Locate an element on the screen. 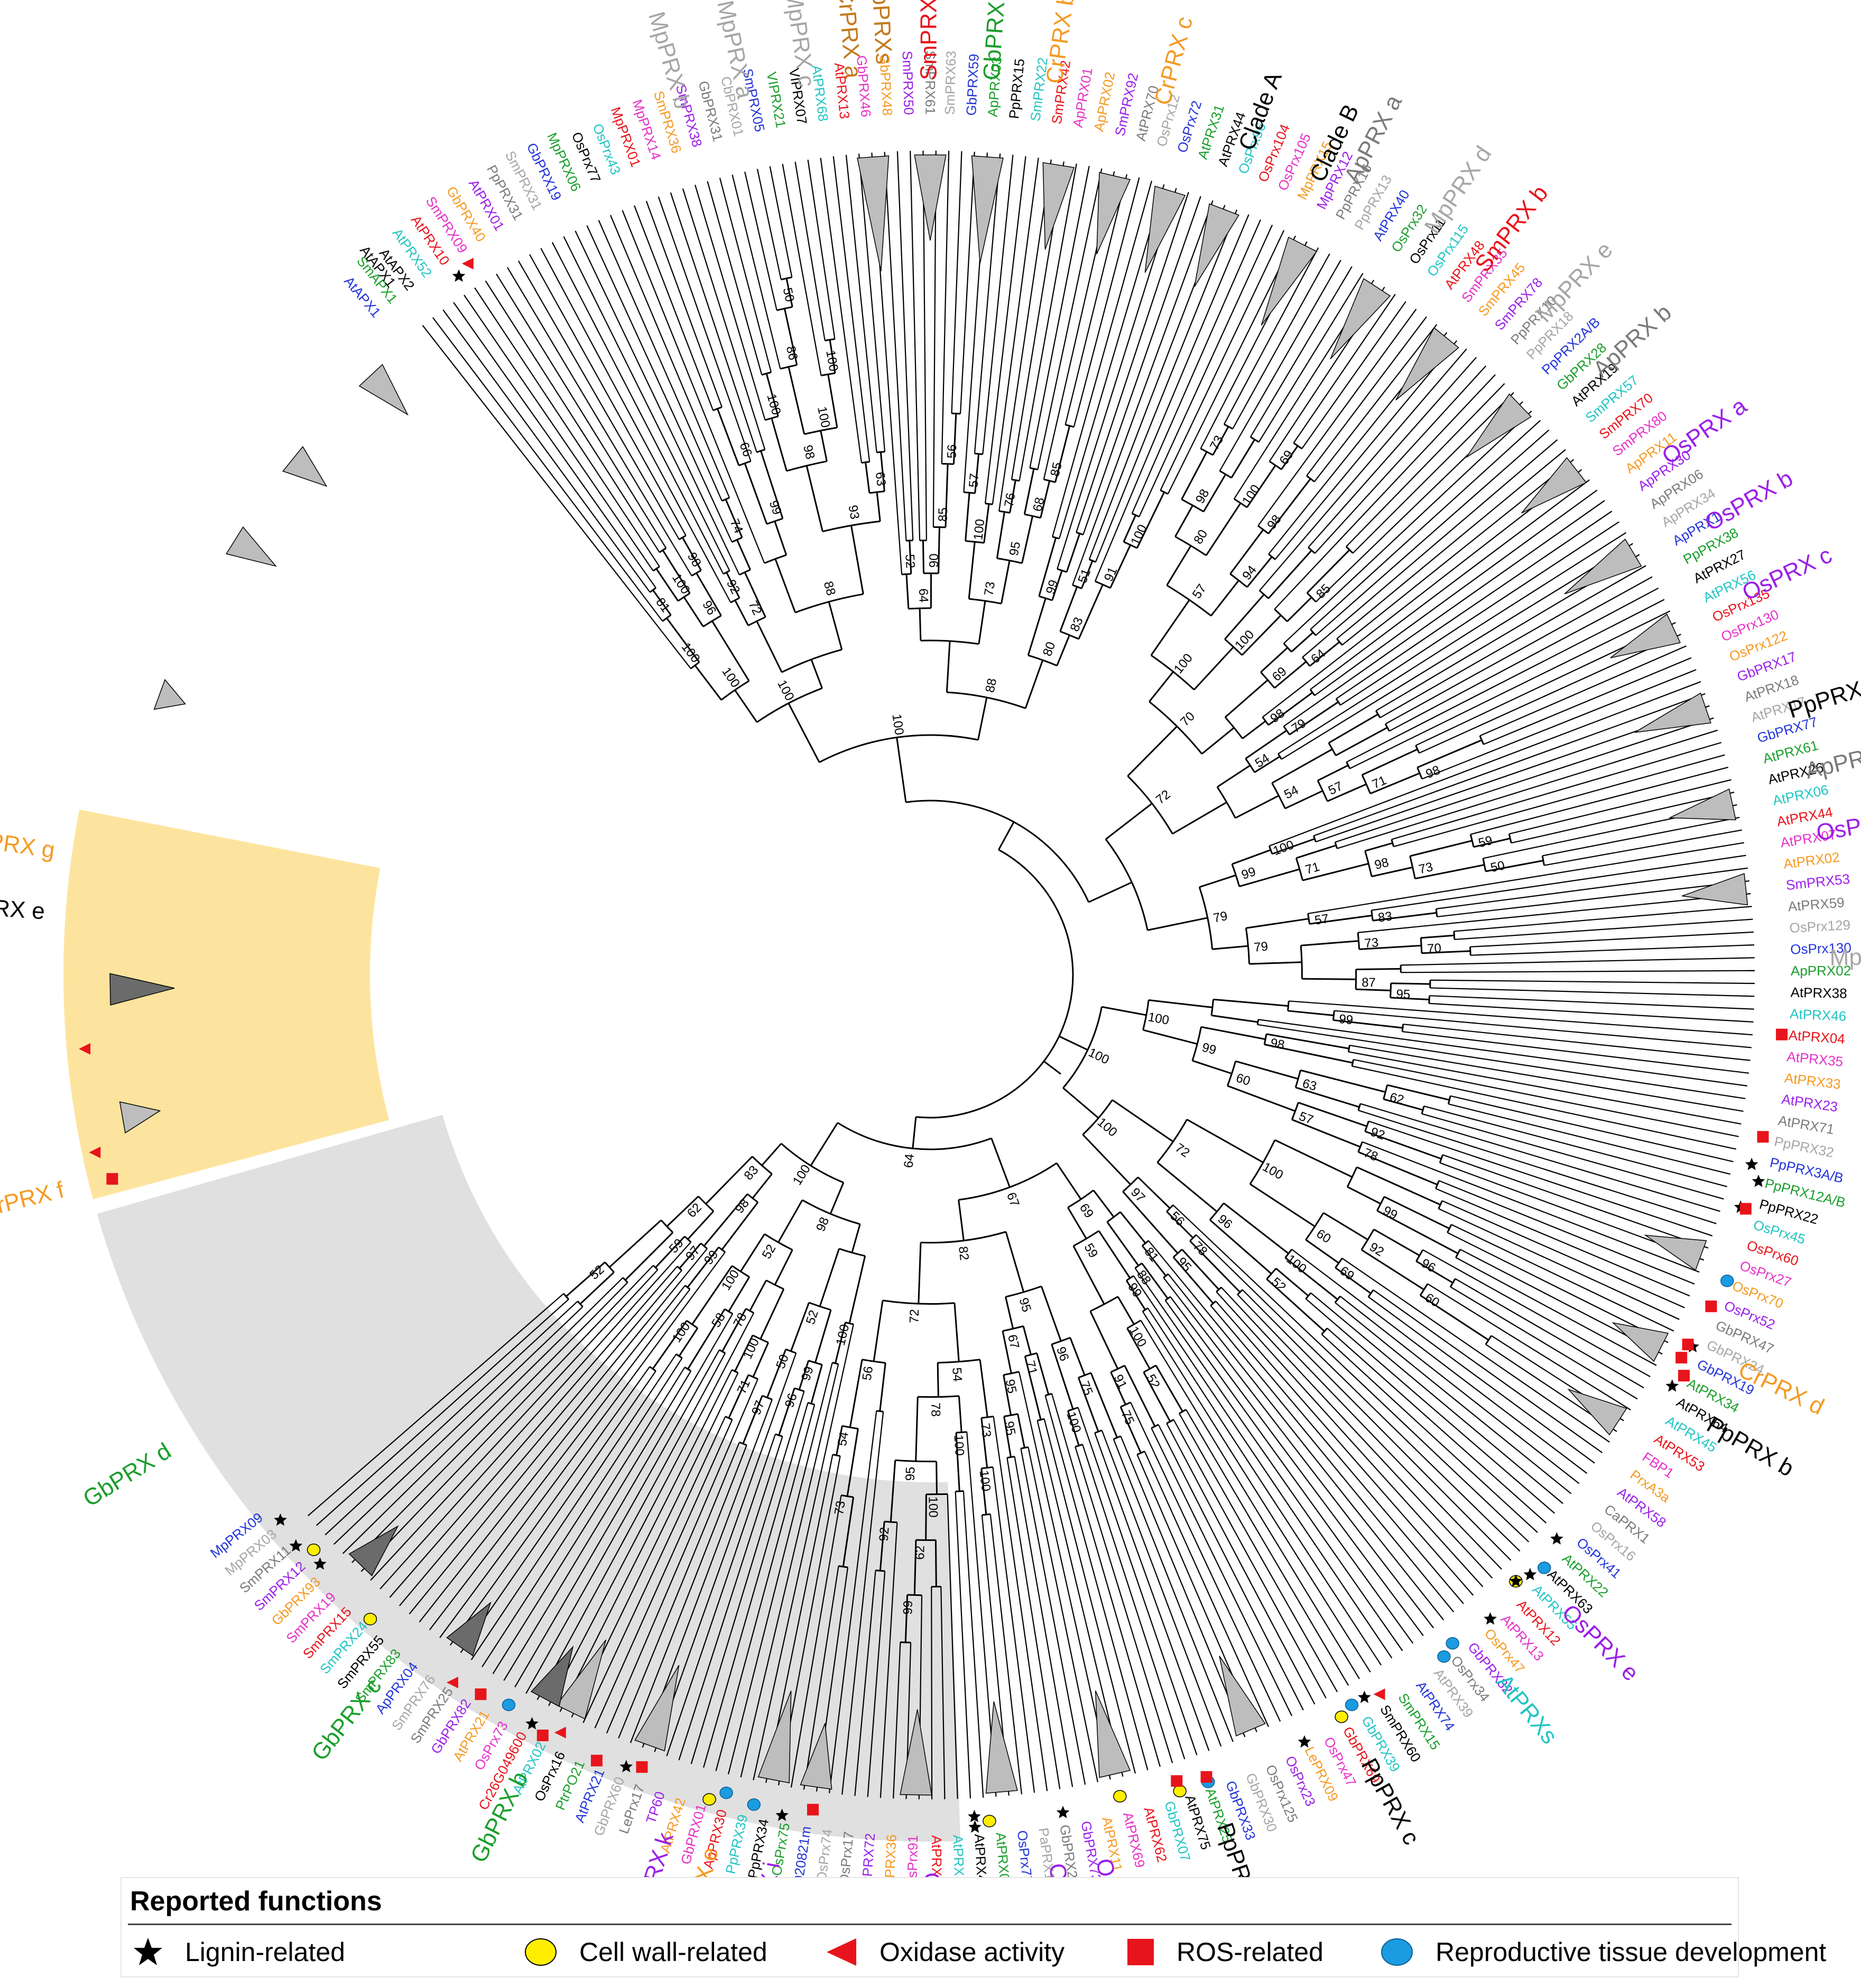 This screenshot has width=1861, height=1988. leaf-label: OsPrx77 is located at coordinates (1024, 1857).